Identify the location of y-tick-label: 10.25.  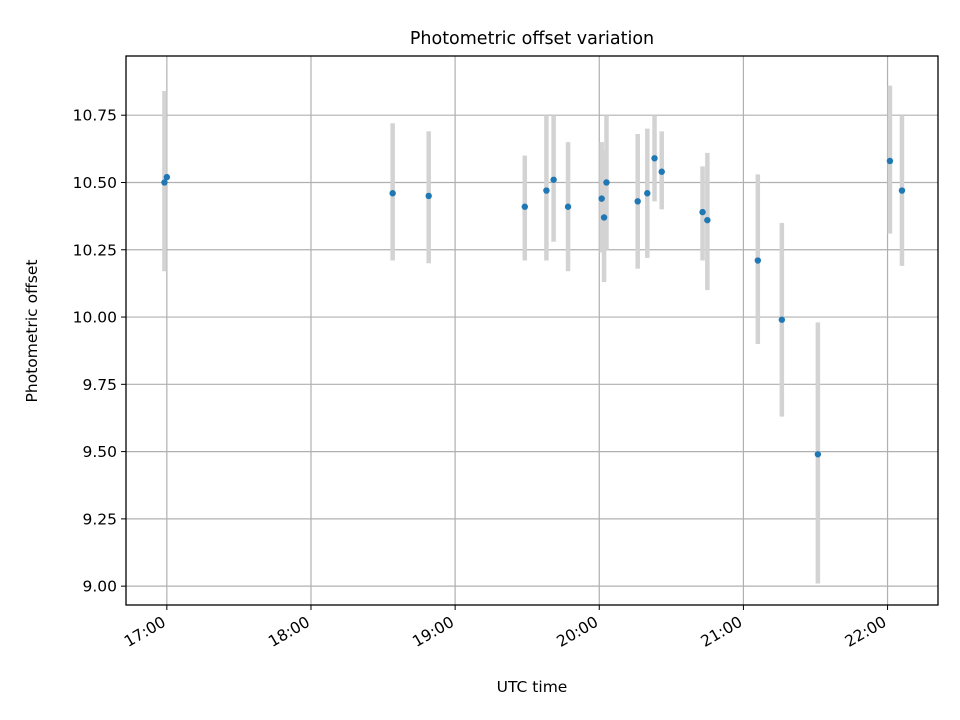
(95, 250).